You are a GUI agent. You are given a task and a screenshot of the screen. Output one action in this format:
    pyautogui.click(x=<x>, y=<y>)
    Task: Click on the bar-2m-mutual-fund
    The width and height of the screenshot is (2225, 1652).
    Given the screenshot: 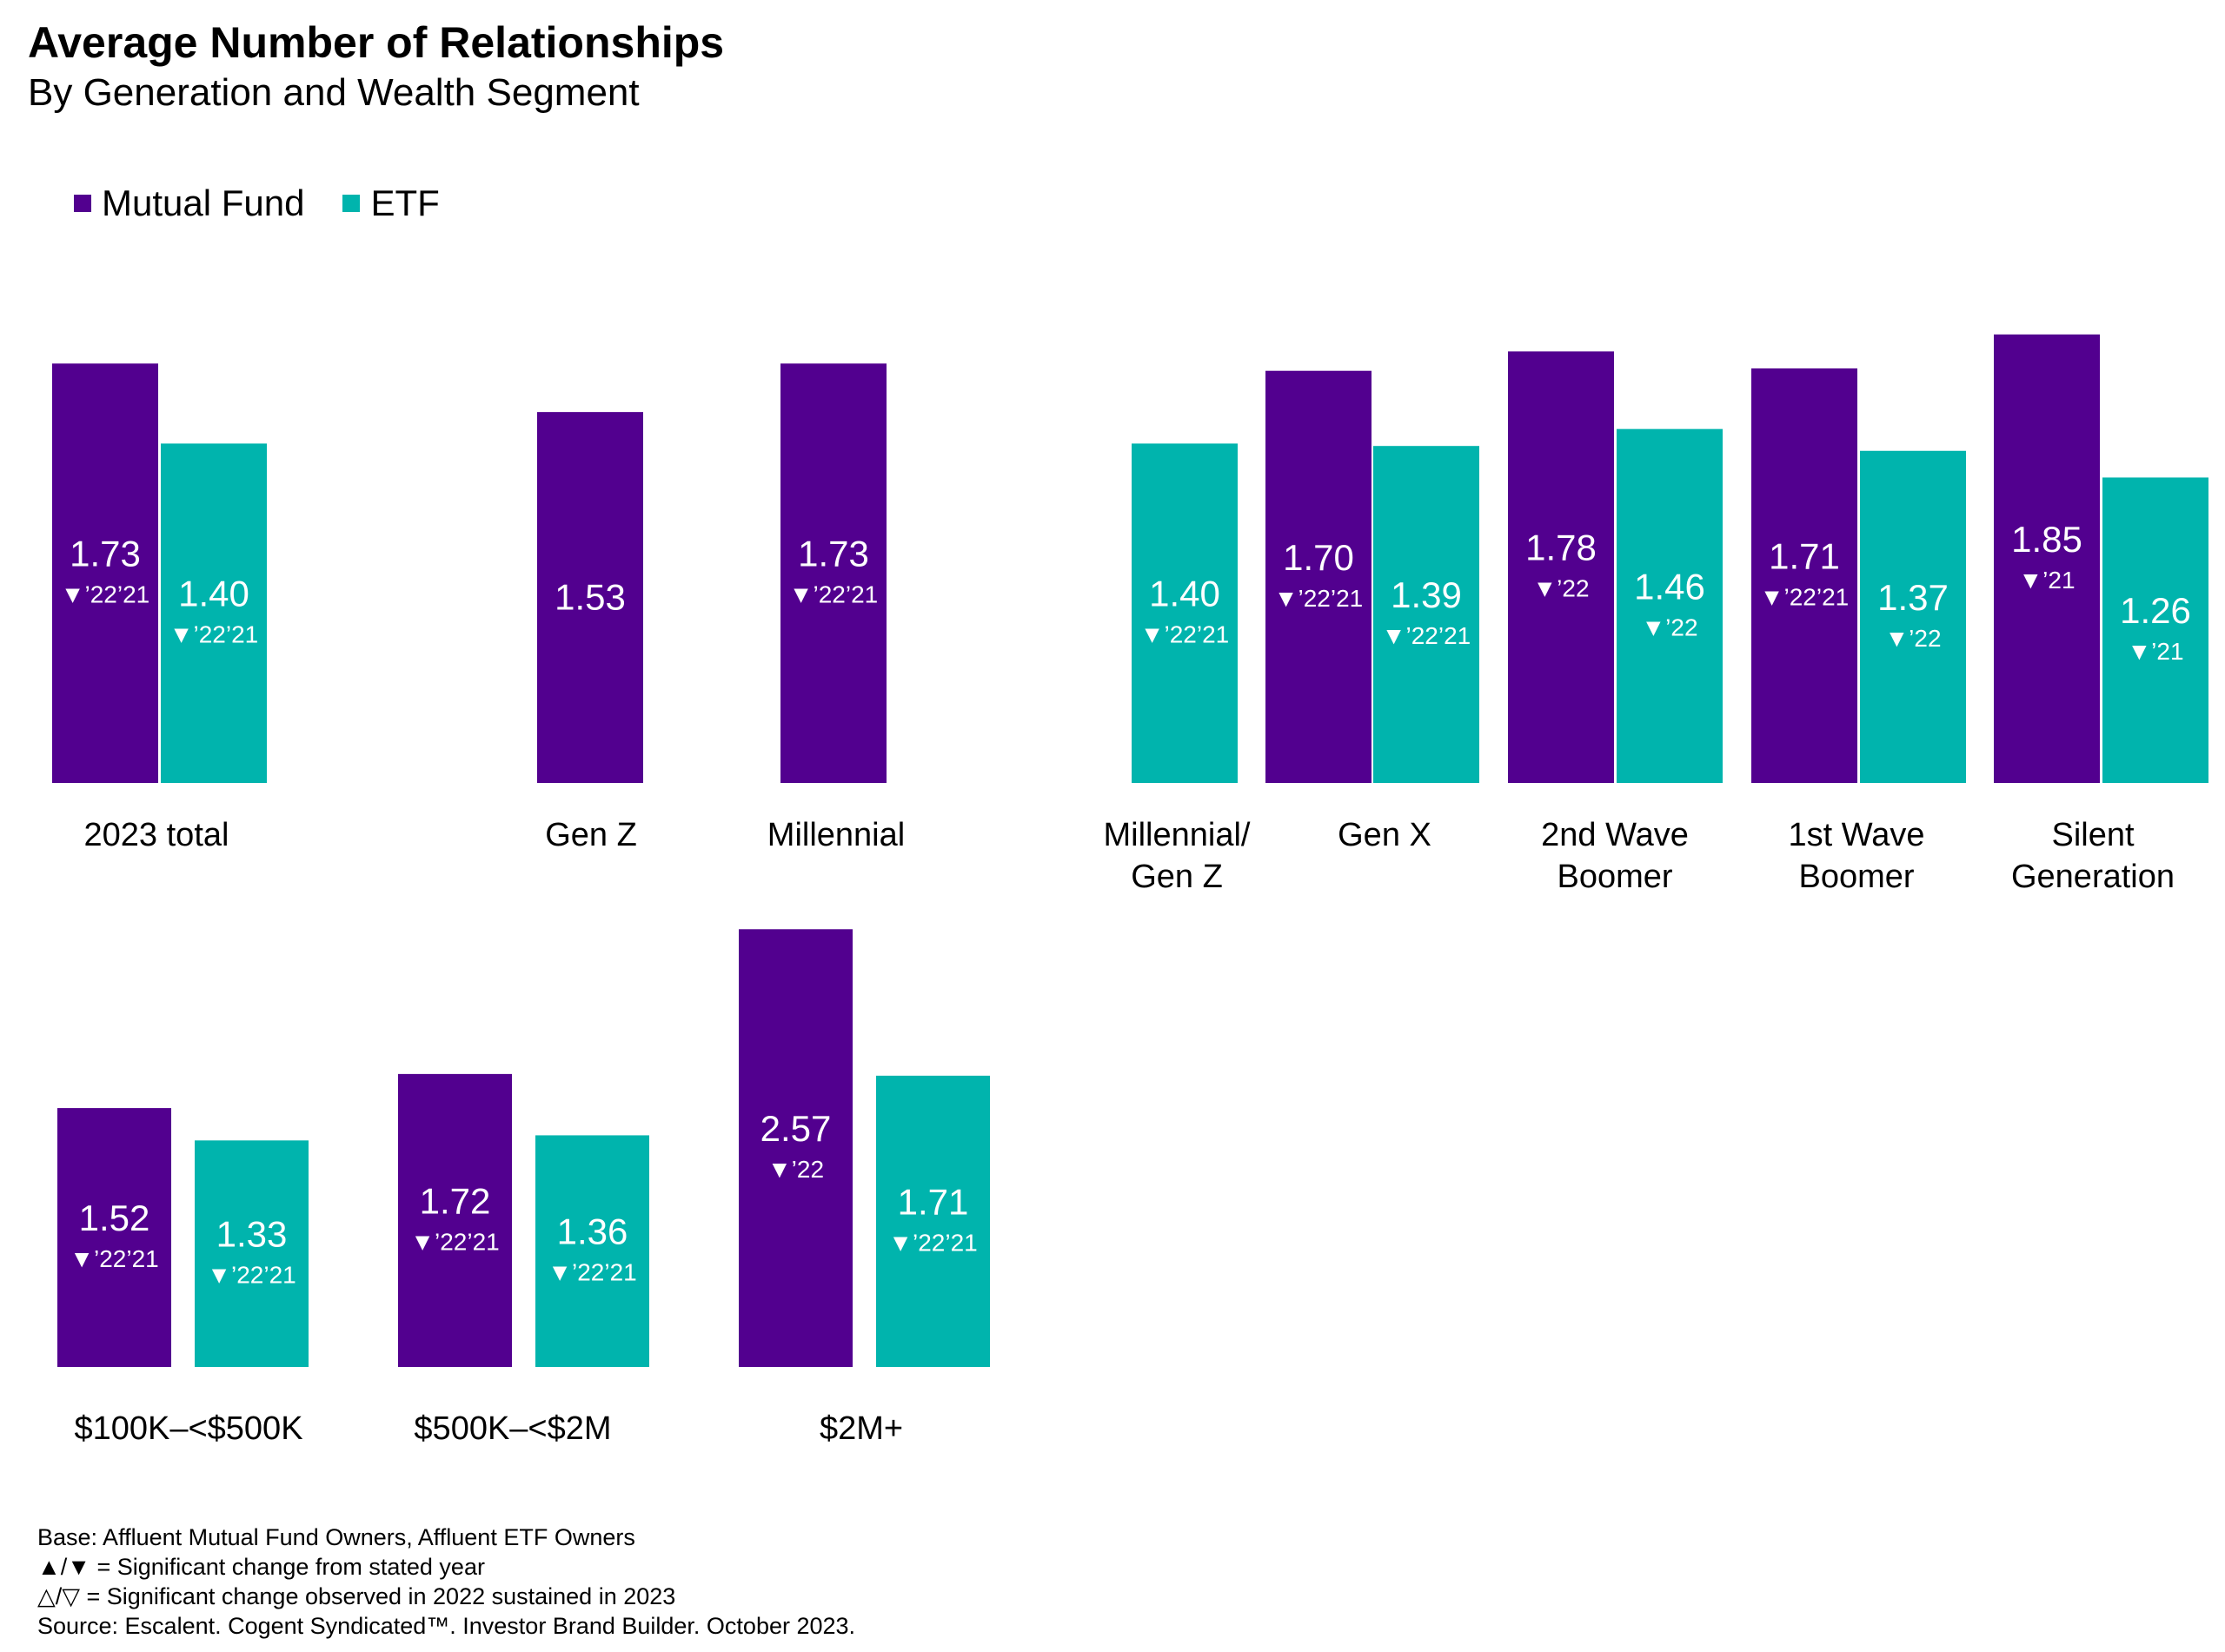 What is the action you would take?
    pyautogui.click(x=796, y=1148)
    